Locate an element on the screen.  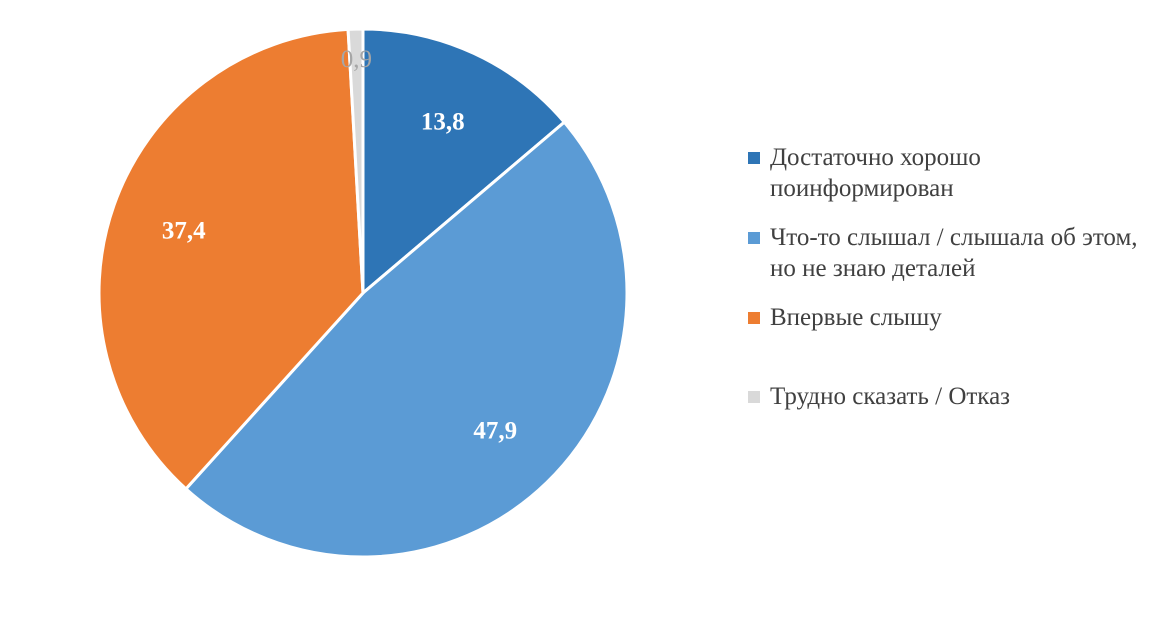
legend-label: Достаточно хорошо поинформирован is located at coordinates (875, 173).